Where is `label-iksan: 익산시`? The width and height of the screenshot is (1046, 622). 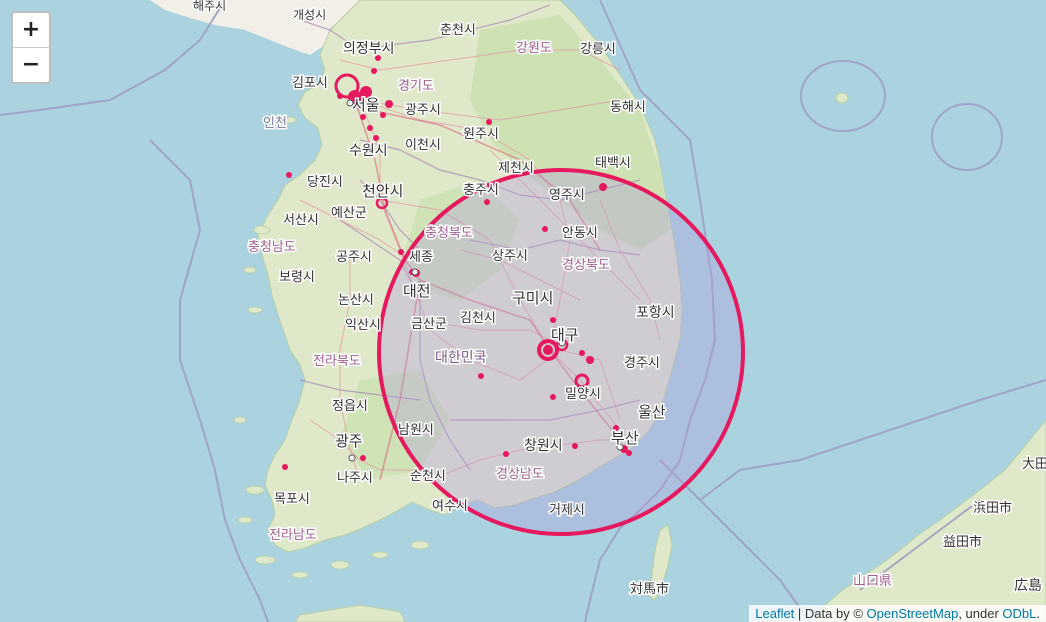 label-iksan: 익산시 is located at coordinates (363, 325).